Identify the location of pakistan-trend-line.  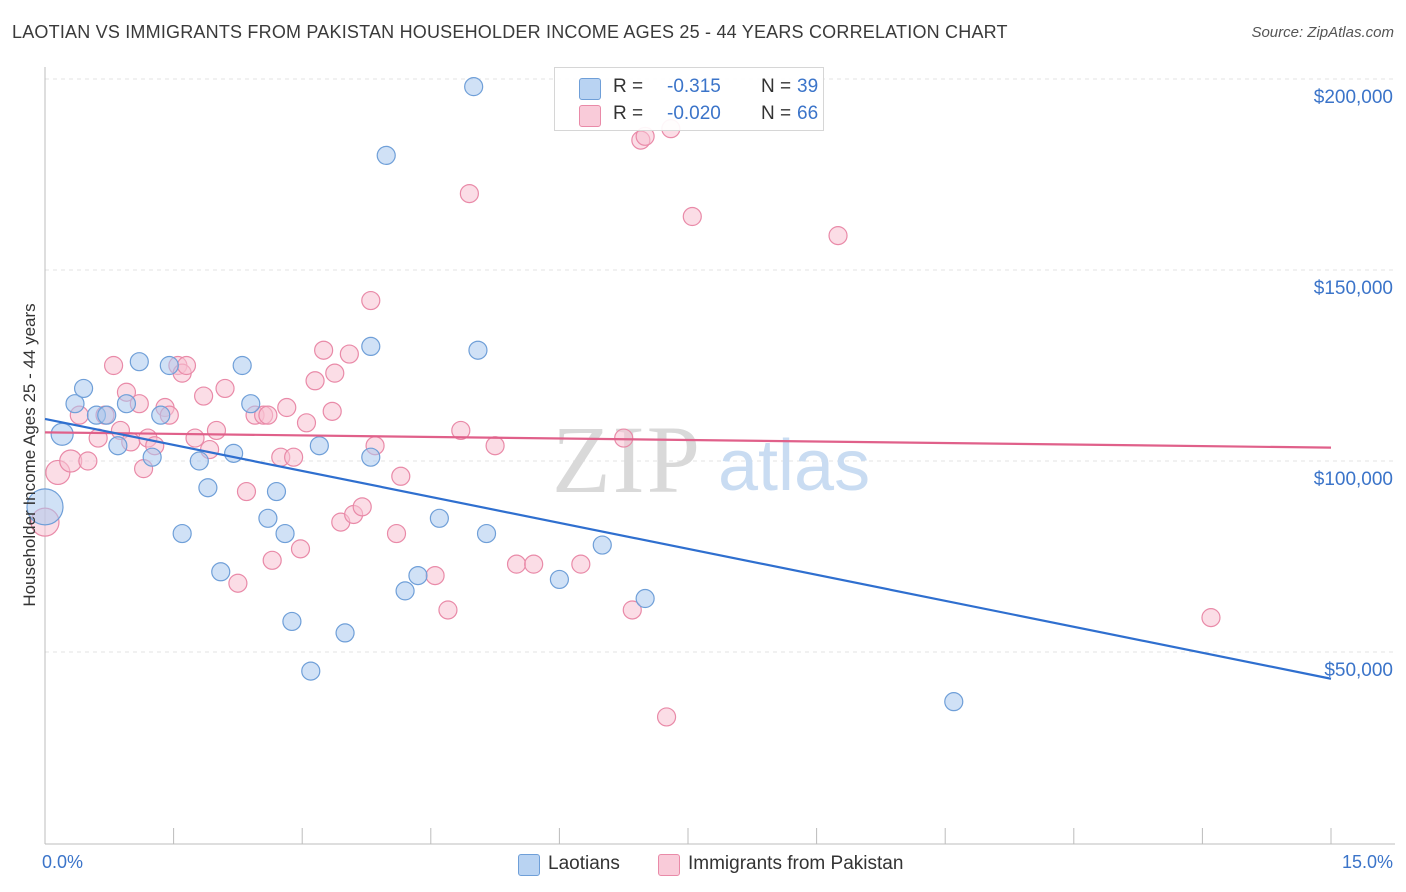
(688, 440).